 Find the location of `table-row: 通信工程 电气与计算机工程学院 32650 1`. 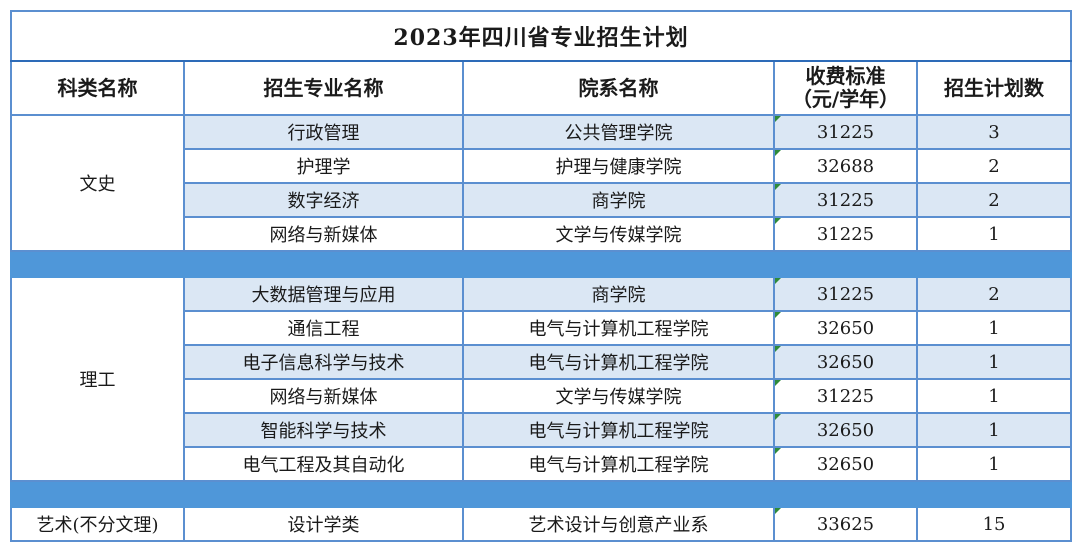

table-row: 通信工程 电气与计算机工程学院 32650 1 is located at coordinates (542, 328).